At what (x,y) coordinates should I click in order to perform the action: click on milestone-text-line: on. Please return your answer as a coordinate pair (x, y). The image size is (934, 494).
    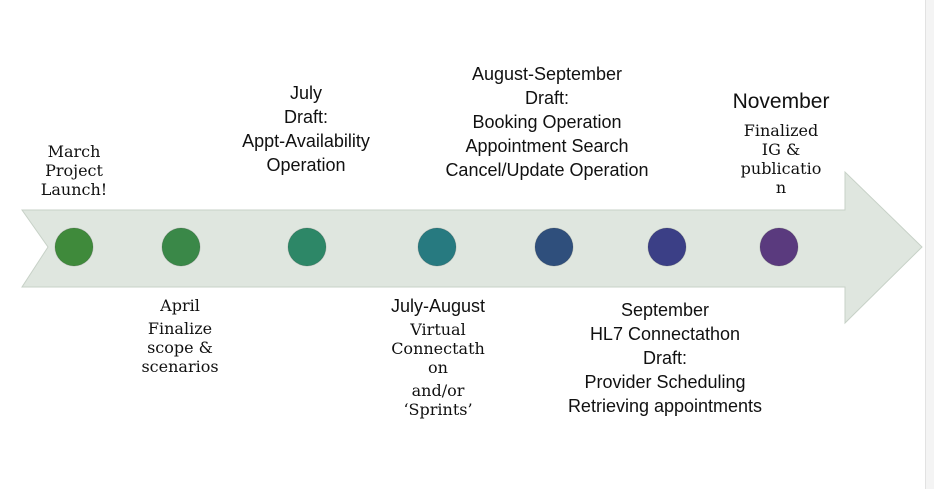
    Looking at the image, I should click on (438, 367).